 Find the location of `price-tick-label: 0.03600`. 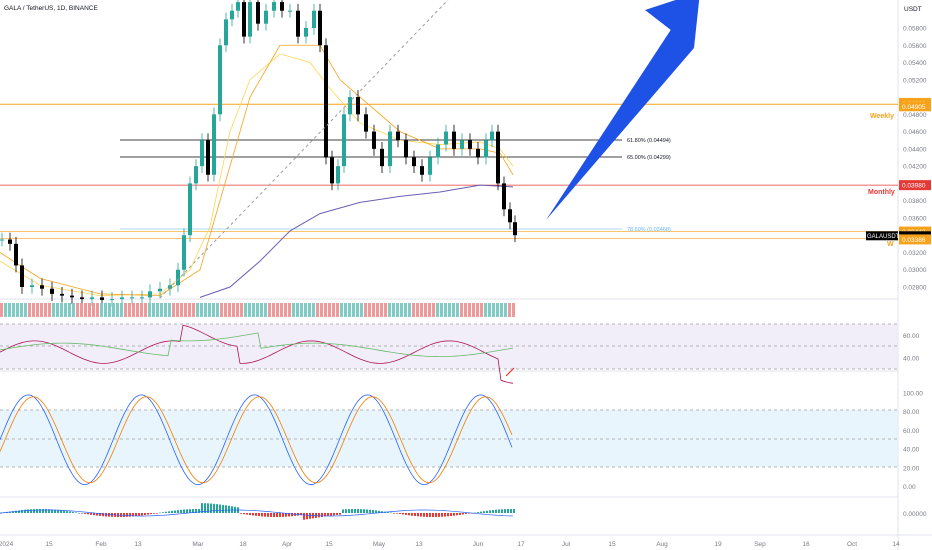

price-tick-label: 0.03600 is located at coordinates (915, 218).